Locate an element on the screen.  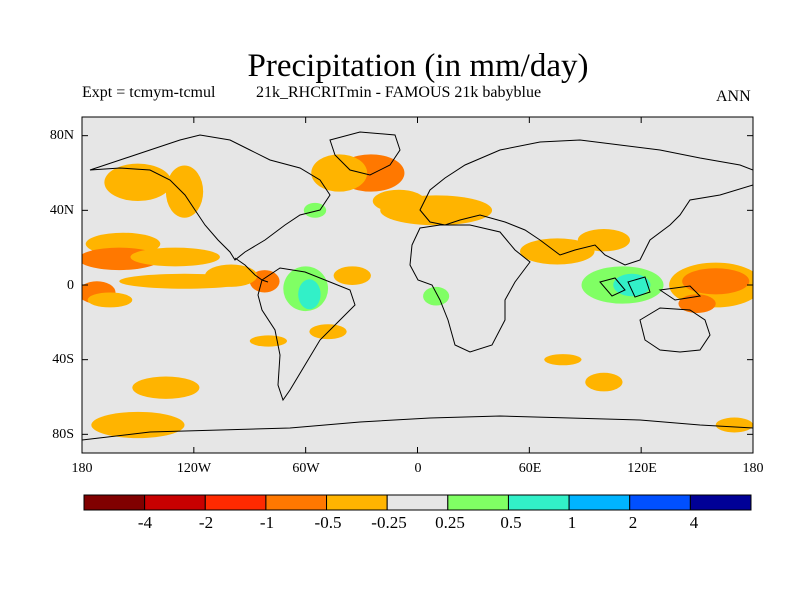
lon-label-120e: 120E is located at coordinates (642, 468).